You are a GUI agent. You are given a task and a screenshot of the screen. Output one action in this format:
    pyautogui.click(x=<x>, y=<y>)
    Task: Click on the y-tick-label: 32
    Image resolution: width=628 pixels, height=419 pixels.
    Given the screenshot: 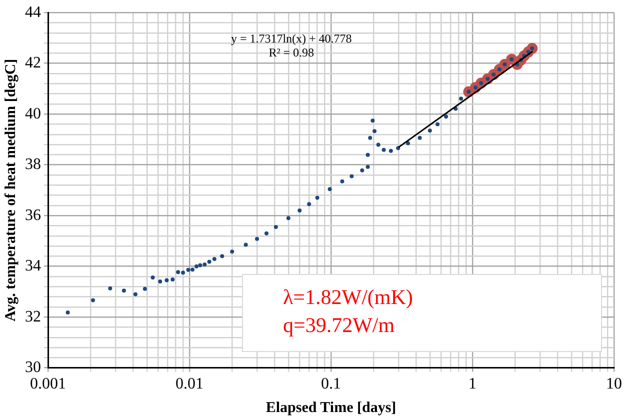 What is the action you would take?
    pyautogui.click(x=33, y=317)
    